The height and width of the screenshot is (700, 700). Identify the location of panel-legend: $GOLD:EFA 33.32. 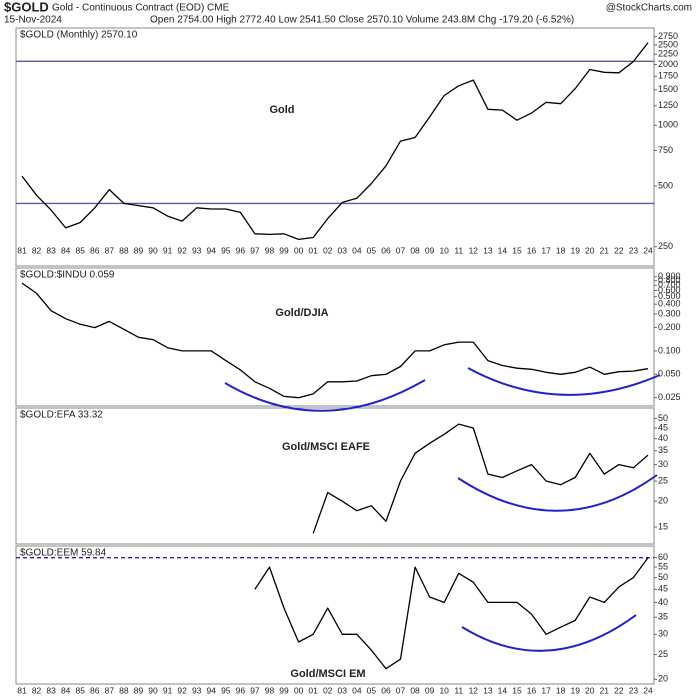
(61, 415).